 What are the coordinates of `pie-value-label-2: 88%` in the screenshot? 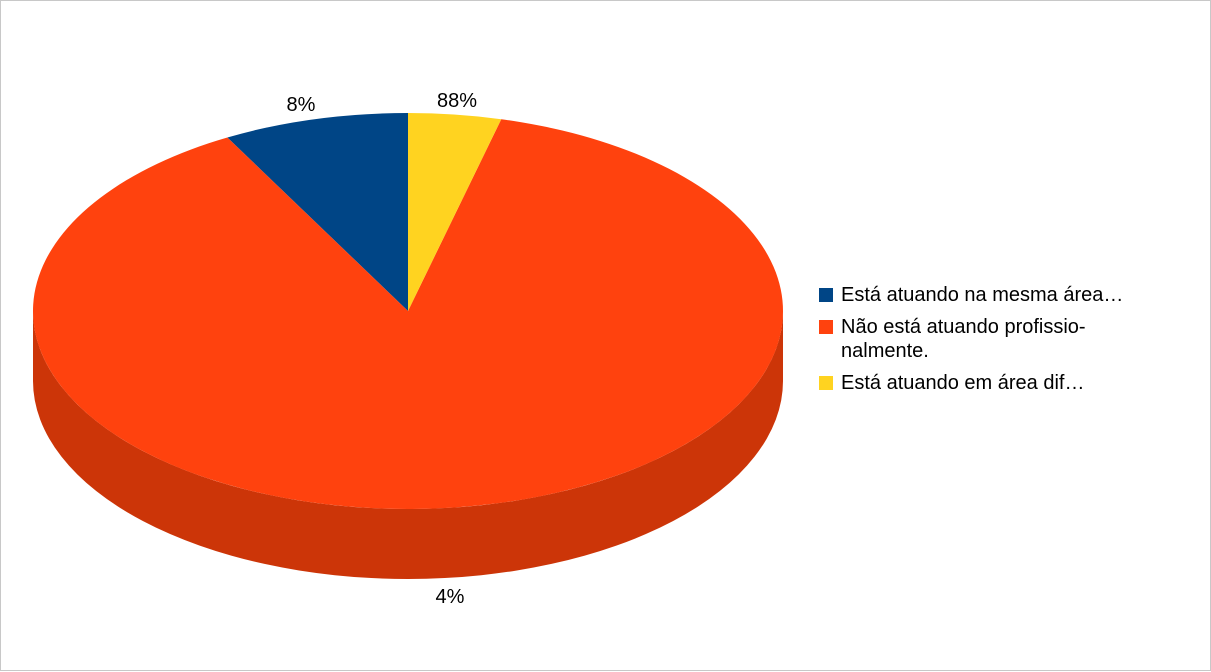 It's located at (457, 101).